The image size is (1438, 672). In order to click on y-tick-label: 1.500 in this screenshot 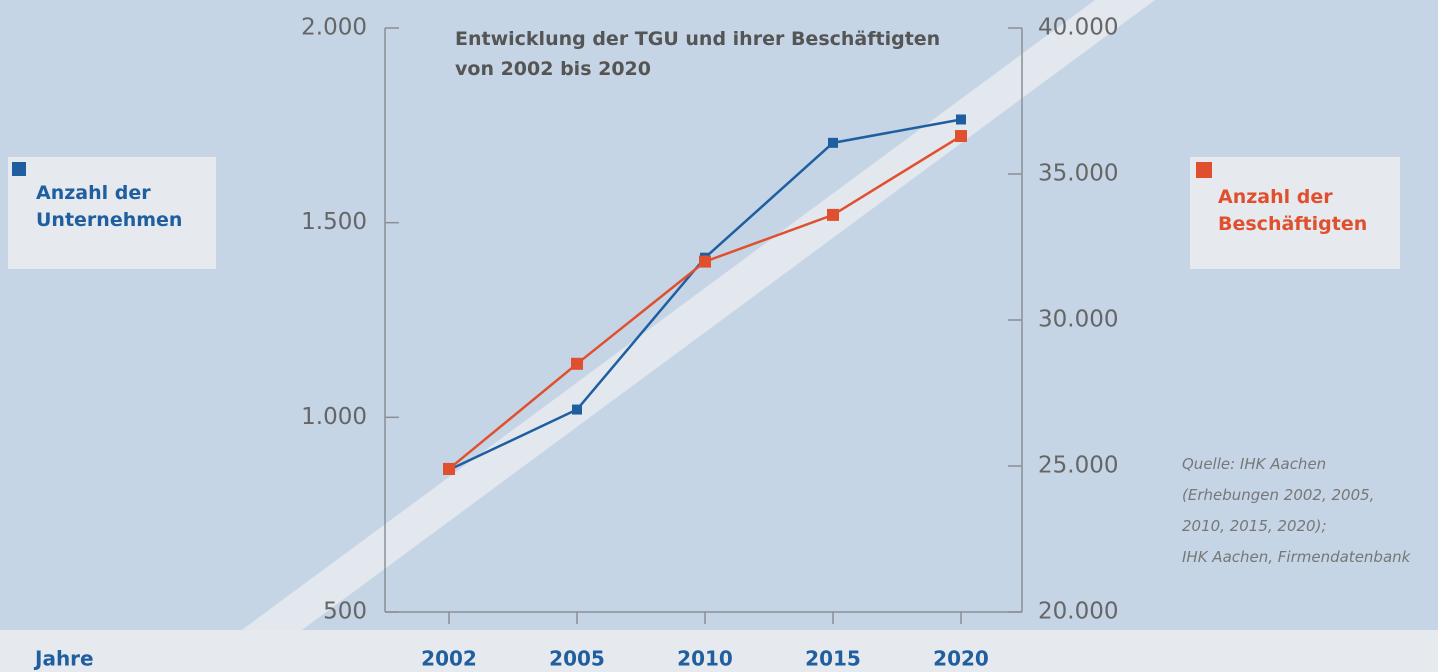, I will do `click(334, 222)`.